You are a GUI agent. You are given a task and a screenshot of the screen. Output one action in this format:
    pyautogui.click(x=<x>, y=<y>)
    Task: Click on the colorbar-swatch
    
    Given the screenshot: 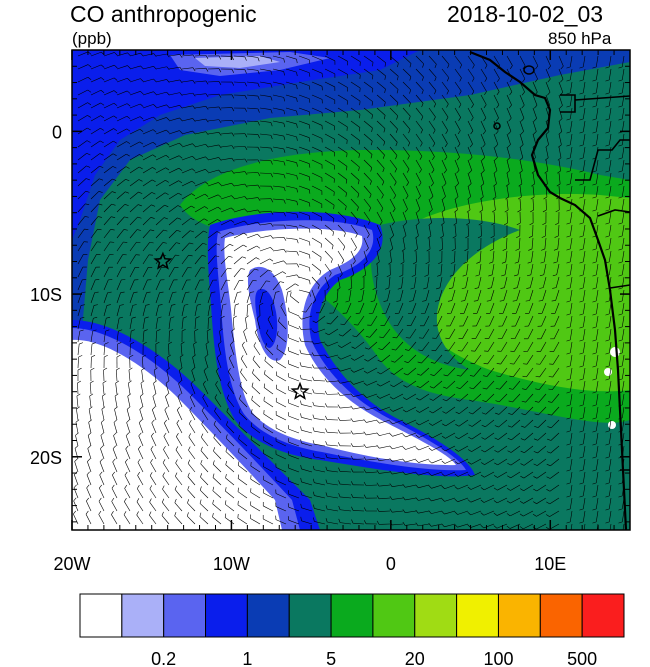 What is the action you would take?
    pyautogui.click(x=394, y=615)
    